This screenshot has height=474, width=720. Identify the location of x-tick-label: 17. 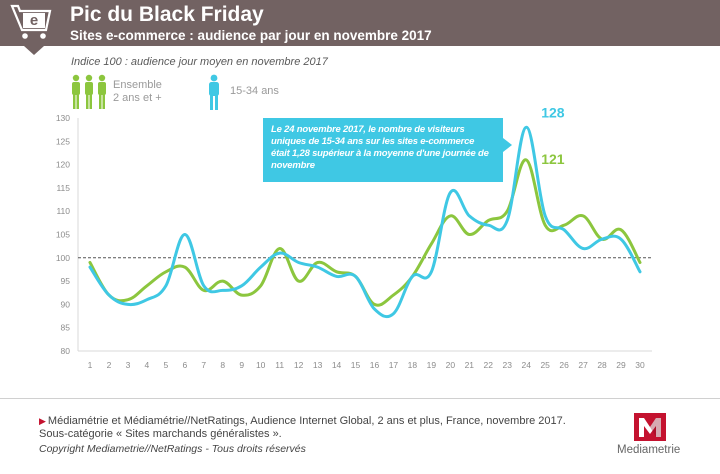
(394, 365).